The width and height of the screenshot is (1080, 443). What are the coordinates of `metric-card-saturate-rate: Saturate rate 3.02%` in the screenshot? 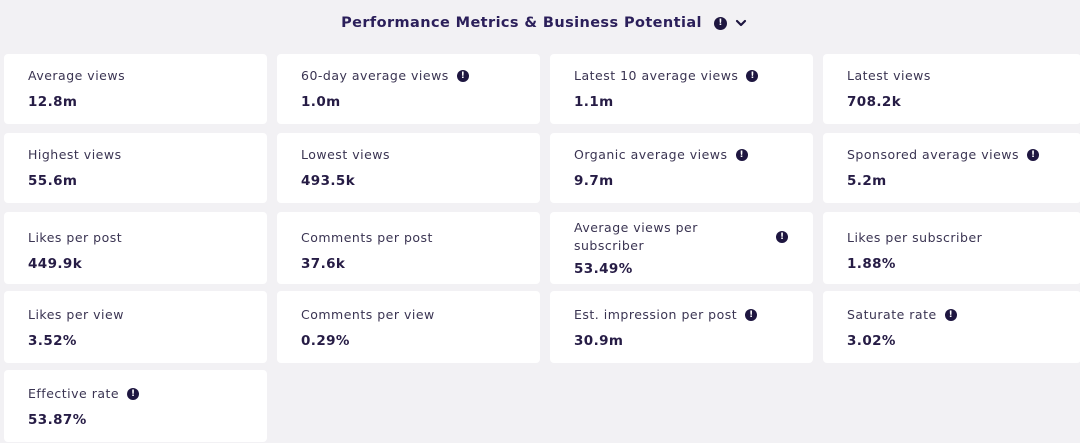 It's located at (951, 327).